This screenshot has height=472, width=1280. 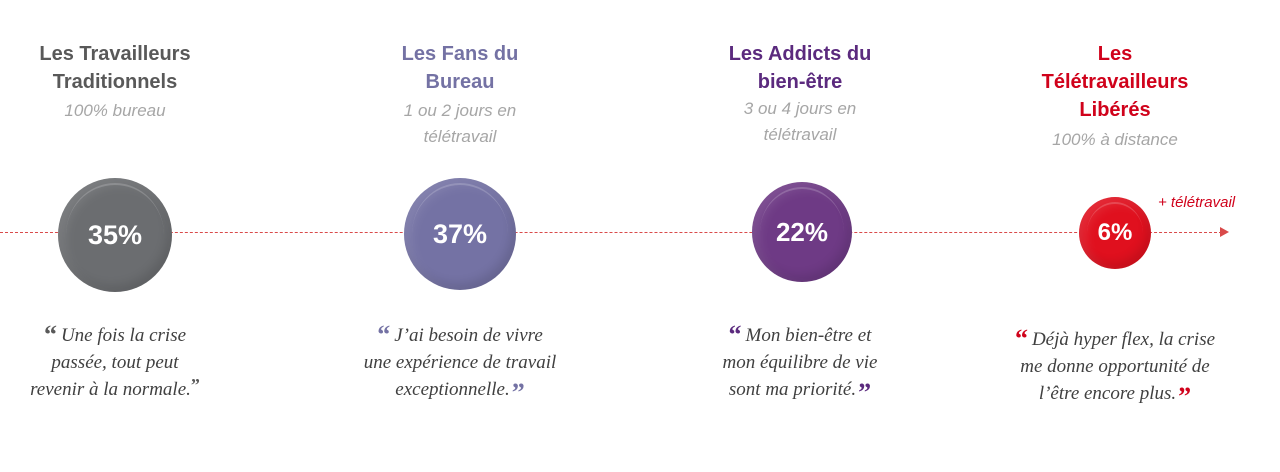 I want to click on percent-bubble: 35%, so click(x=115, y=235).